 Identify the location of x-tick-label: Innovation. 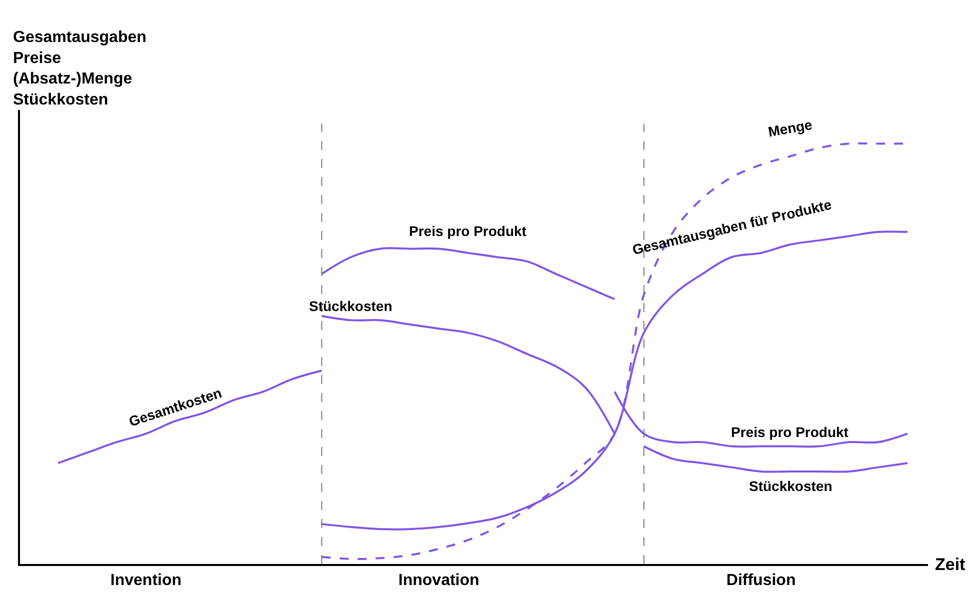
(439, 581).